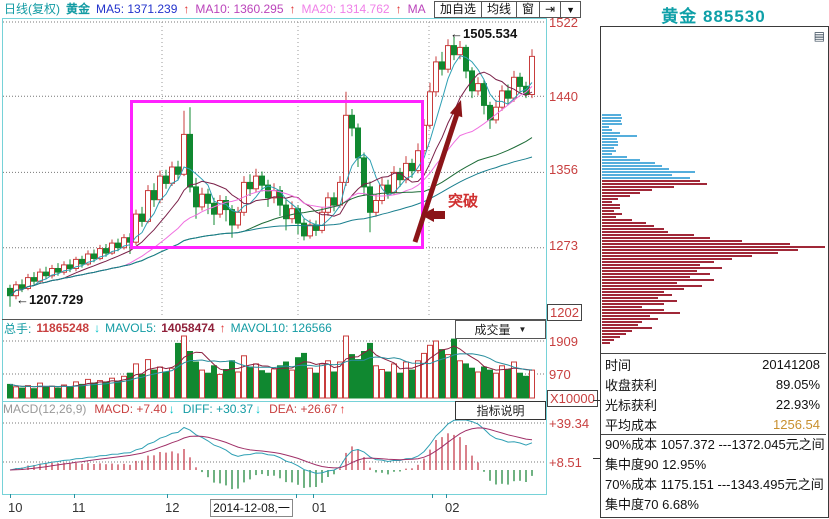  I want to click on diff-value: DIFF: +30.37, so click(218, 409).